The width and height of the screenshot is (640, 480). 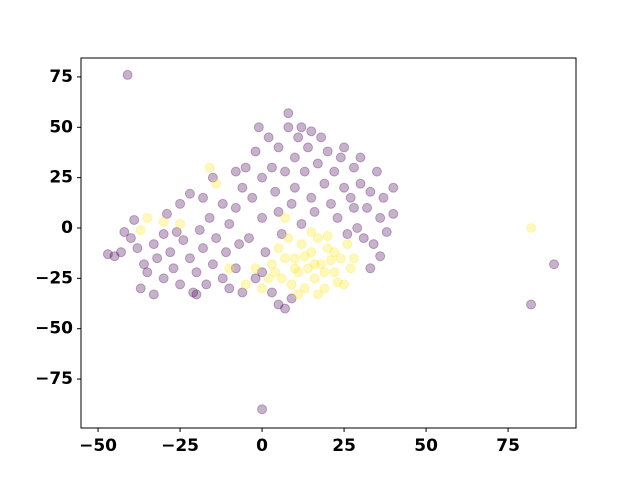 I want to click on y-tick-label: −50, so click(x=54, y=329).